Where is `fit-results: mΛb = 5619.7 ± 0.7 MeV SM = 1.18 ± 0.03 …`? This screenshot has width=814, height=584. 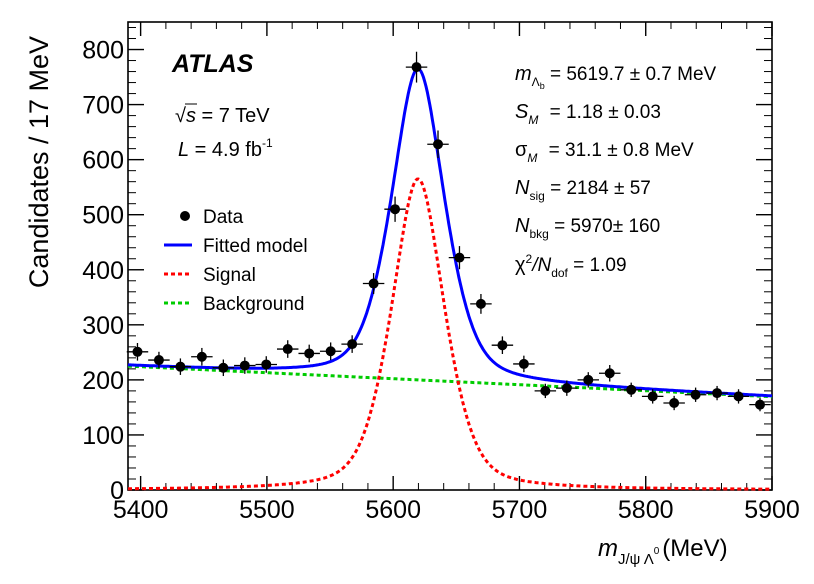 fit-results: mΛb = 5619.7 ± 0.7 MeV SM = 1.18 ± 0.03 … is located at coordinates (616, 171).